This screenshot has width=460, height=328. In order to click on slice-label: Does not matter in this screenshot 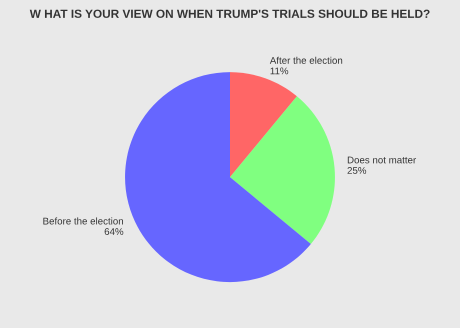, I will do `click(382, 160)`.